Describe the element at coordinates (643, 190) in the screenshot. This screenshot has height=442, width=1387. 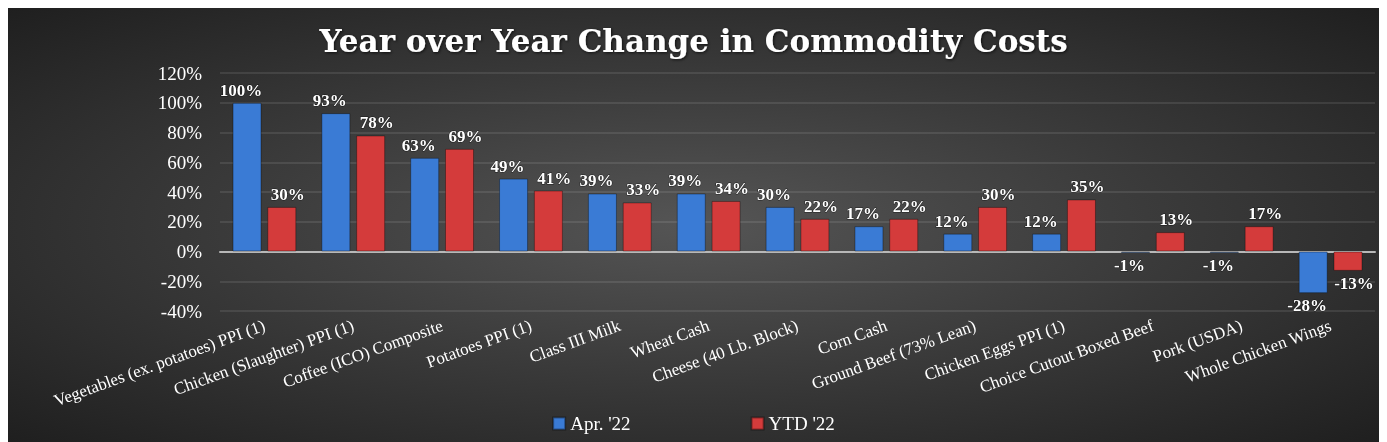
I see `data-label: 33%` at that location.